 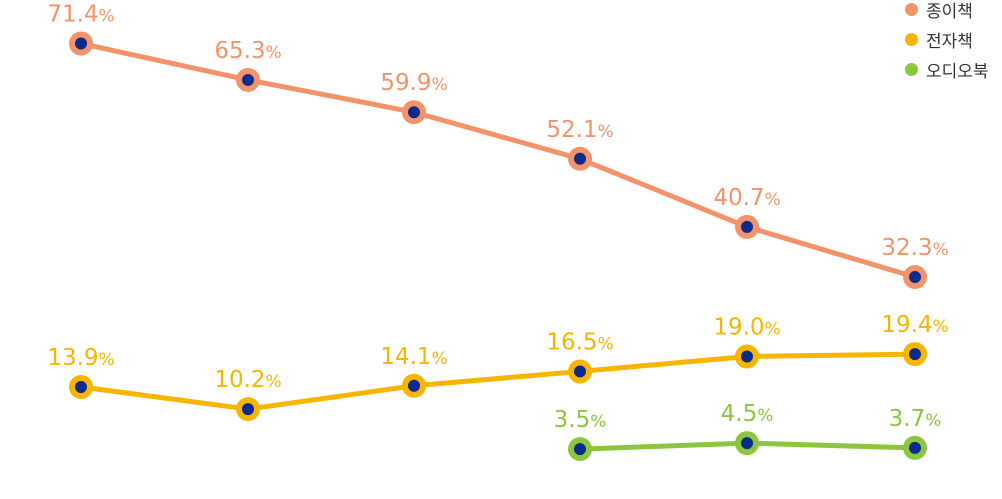 I want to click on data-label-ebook-1: 10.2%, so click(x=247, y=380).